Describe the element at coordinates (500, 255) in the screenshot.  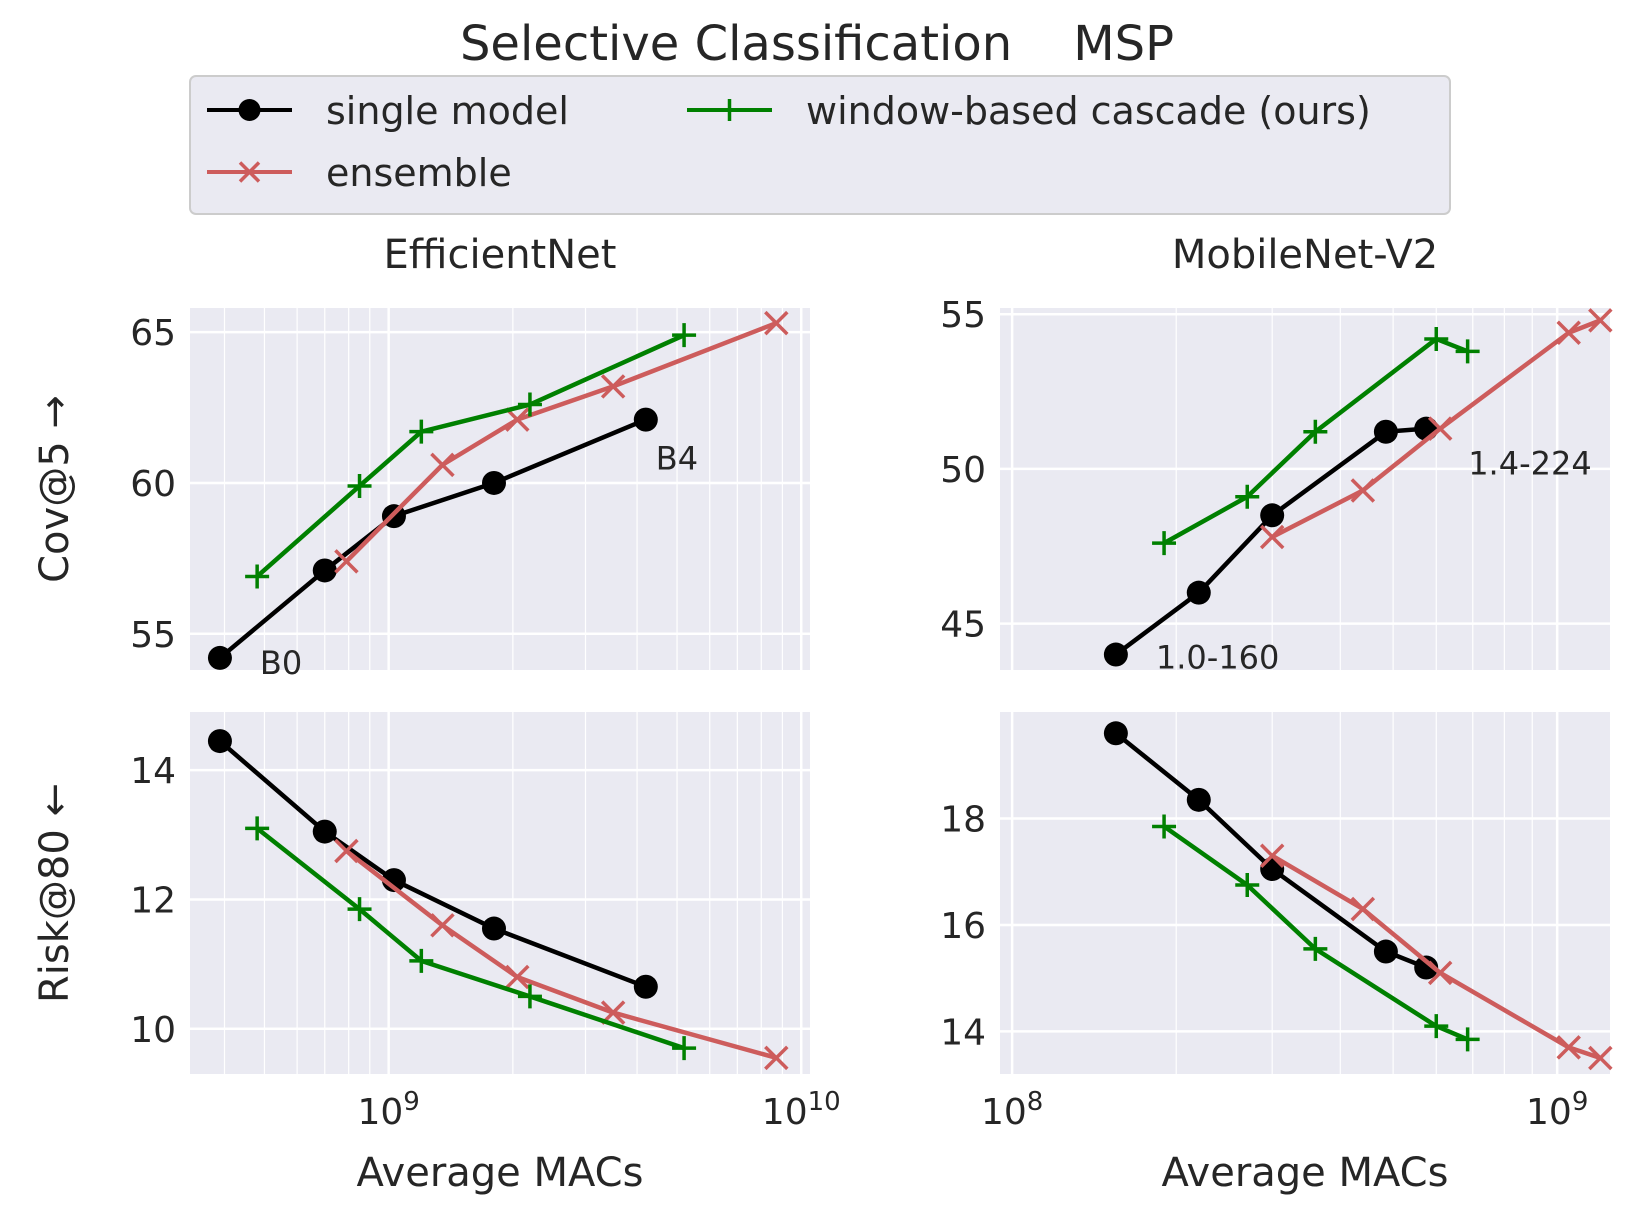
I see `panel-title: EfficientNet` at that location.